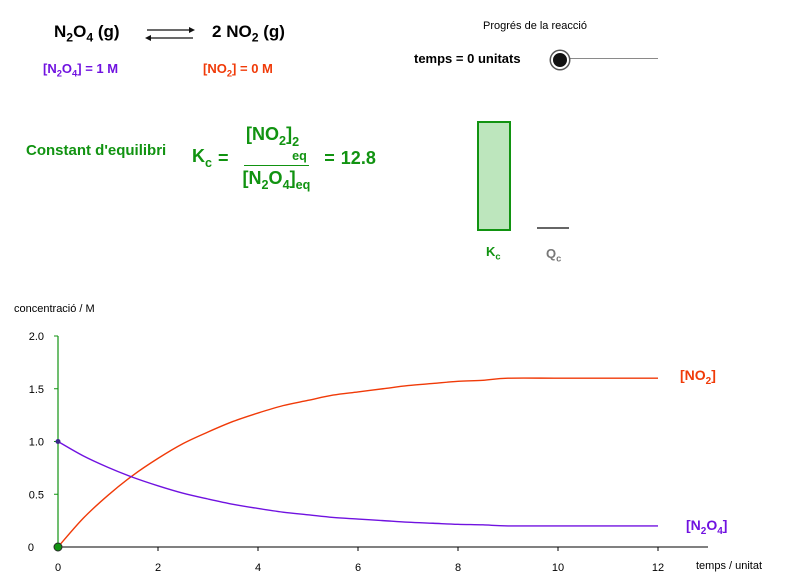 This screenshot has height=580, width=811. I want to click on x-tick-label: 2, so click(158, 568).